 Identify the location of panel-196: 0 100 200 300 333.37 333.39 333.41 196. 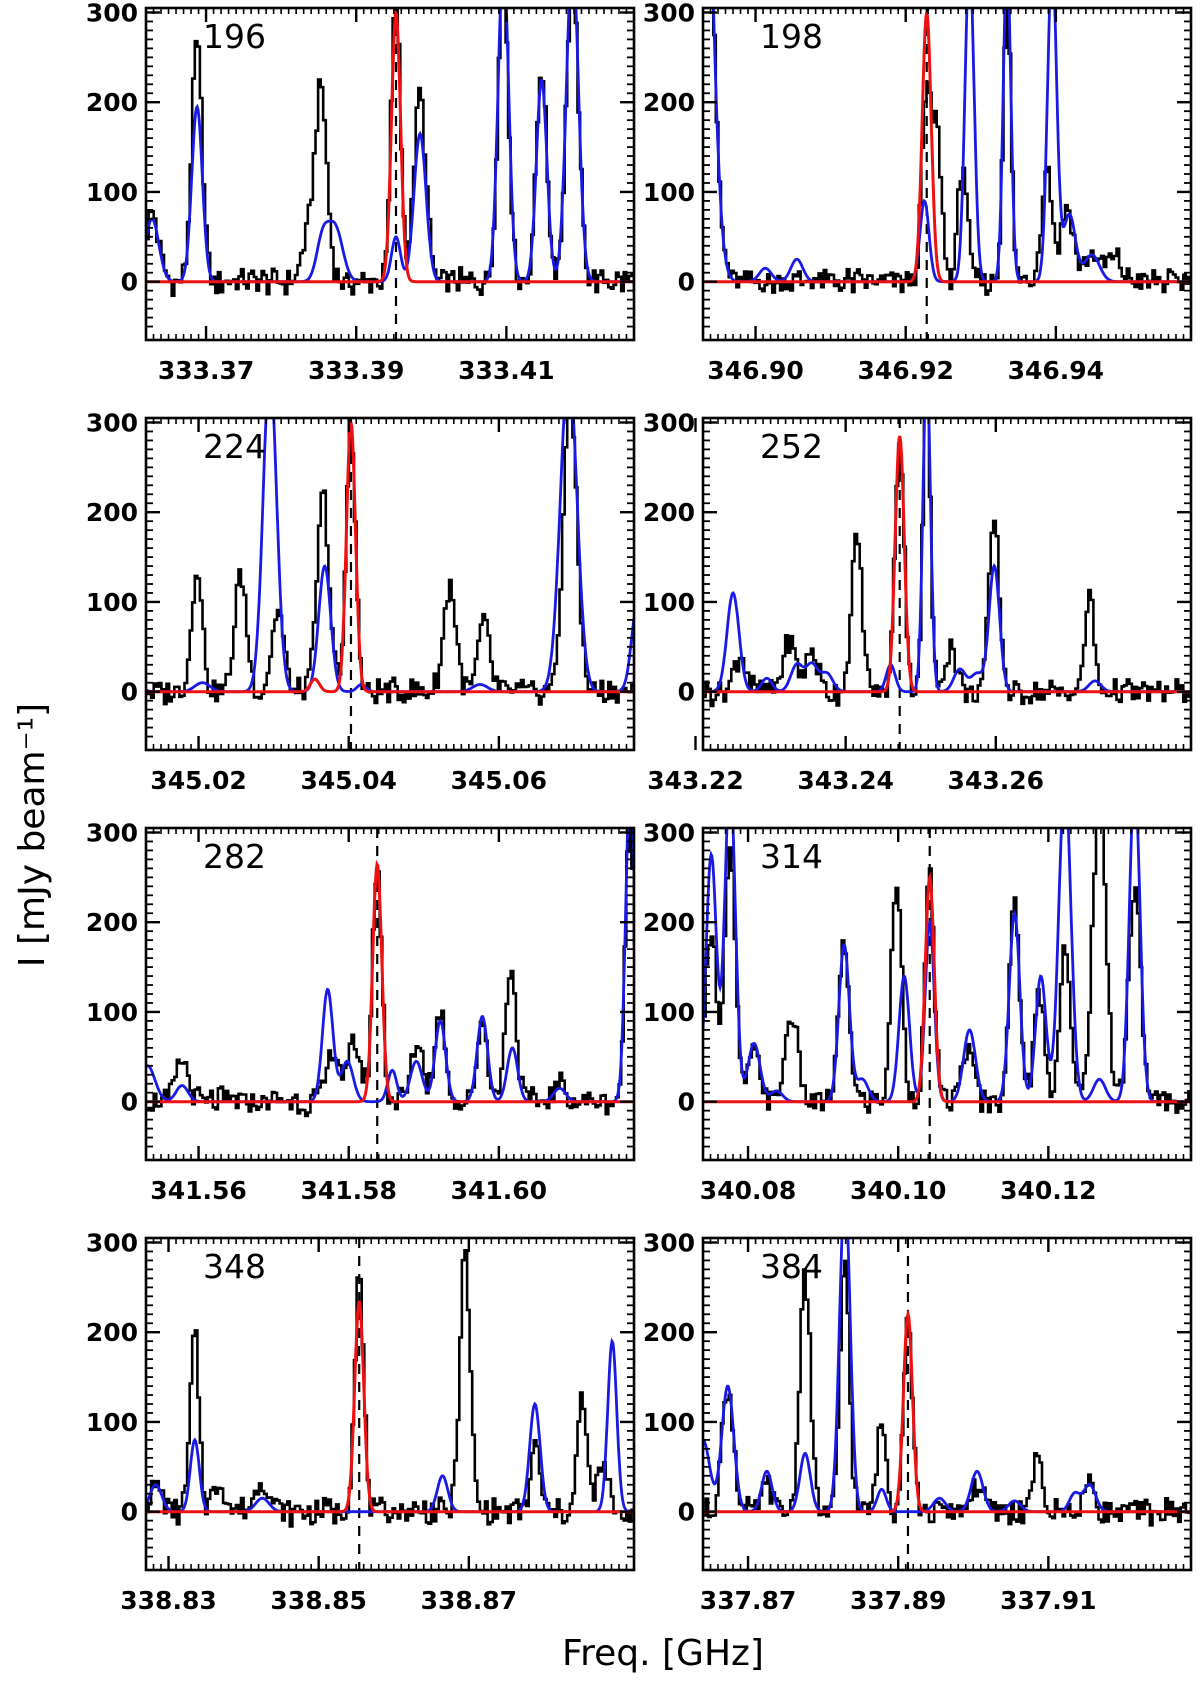
(361, 192).